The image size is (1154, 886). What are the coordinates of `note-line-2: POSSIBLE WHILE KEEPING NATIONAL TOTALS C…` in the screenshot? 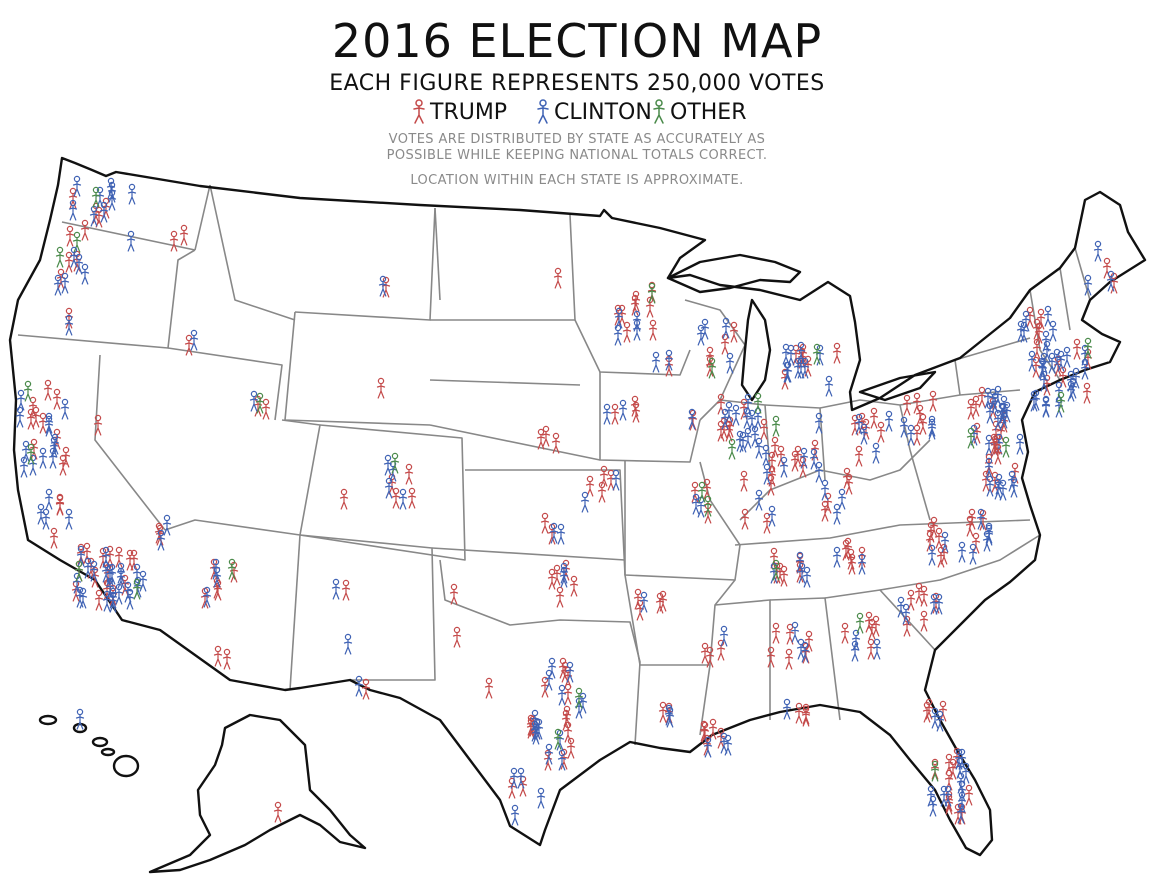 It's located at (577, 155).